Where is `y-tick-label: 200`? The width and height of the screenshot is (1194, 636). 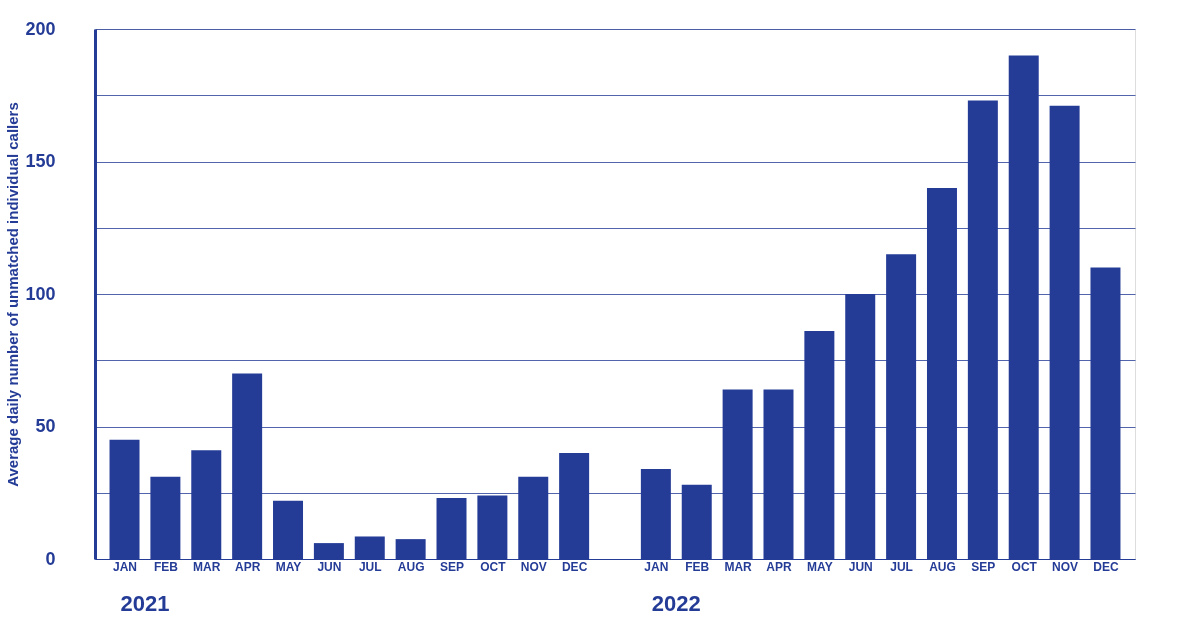
y-tick-label: 200 is located at coordinates (40, 28).